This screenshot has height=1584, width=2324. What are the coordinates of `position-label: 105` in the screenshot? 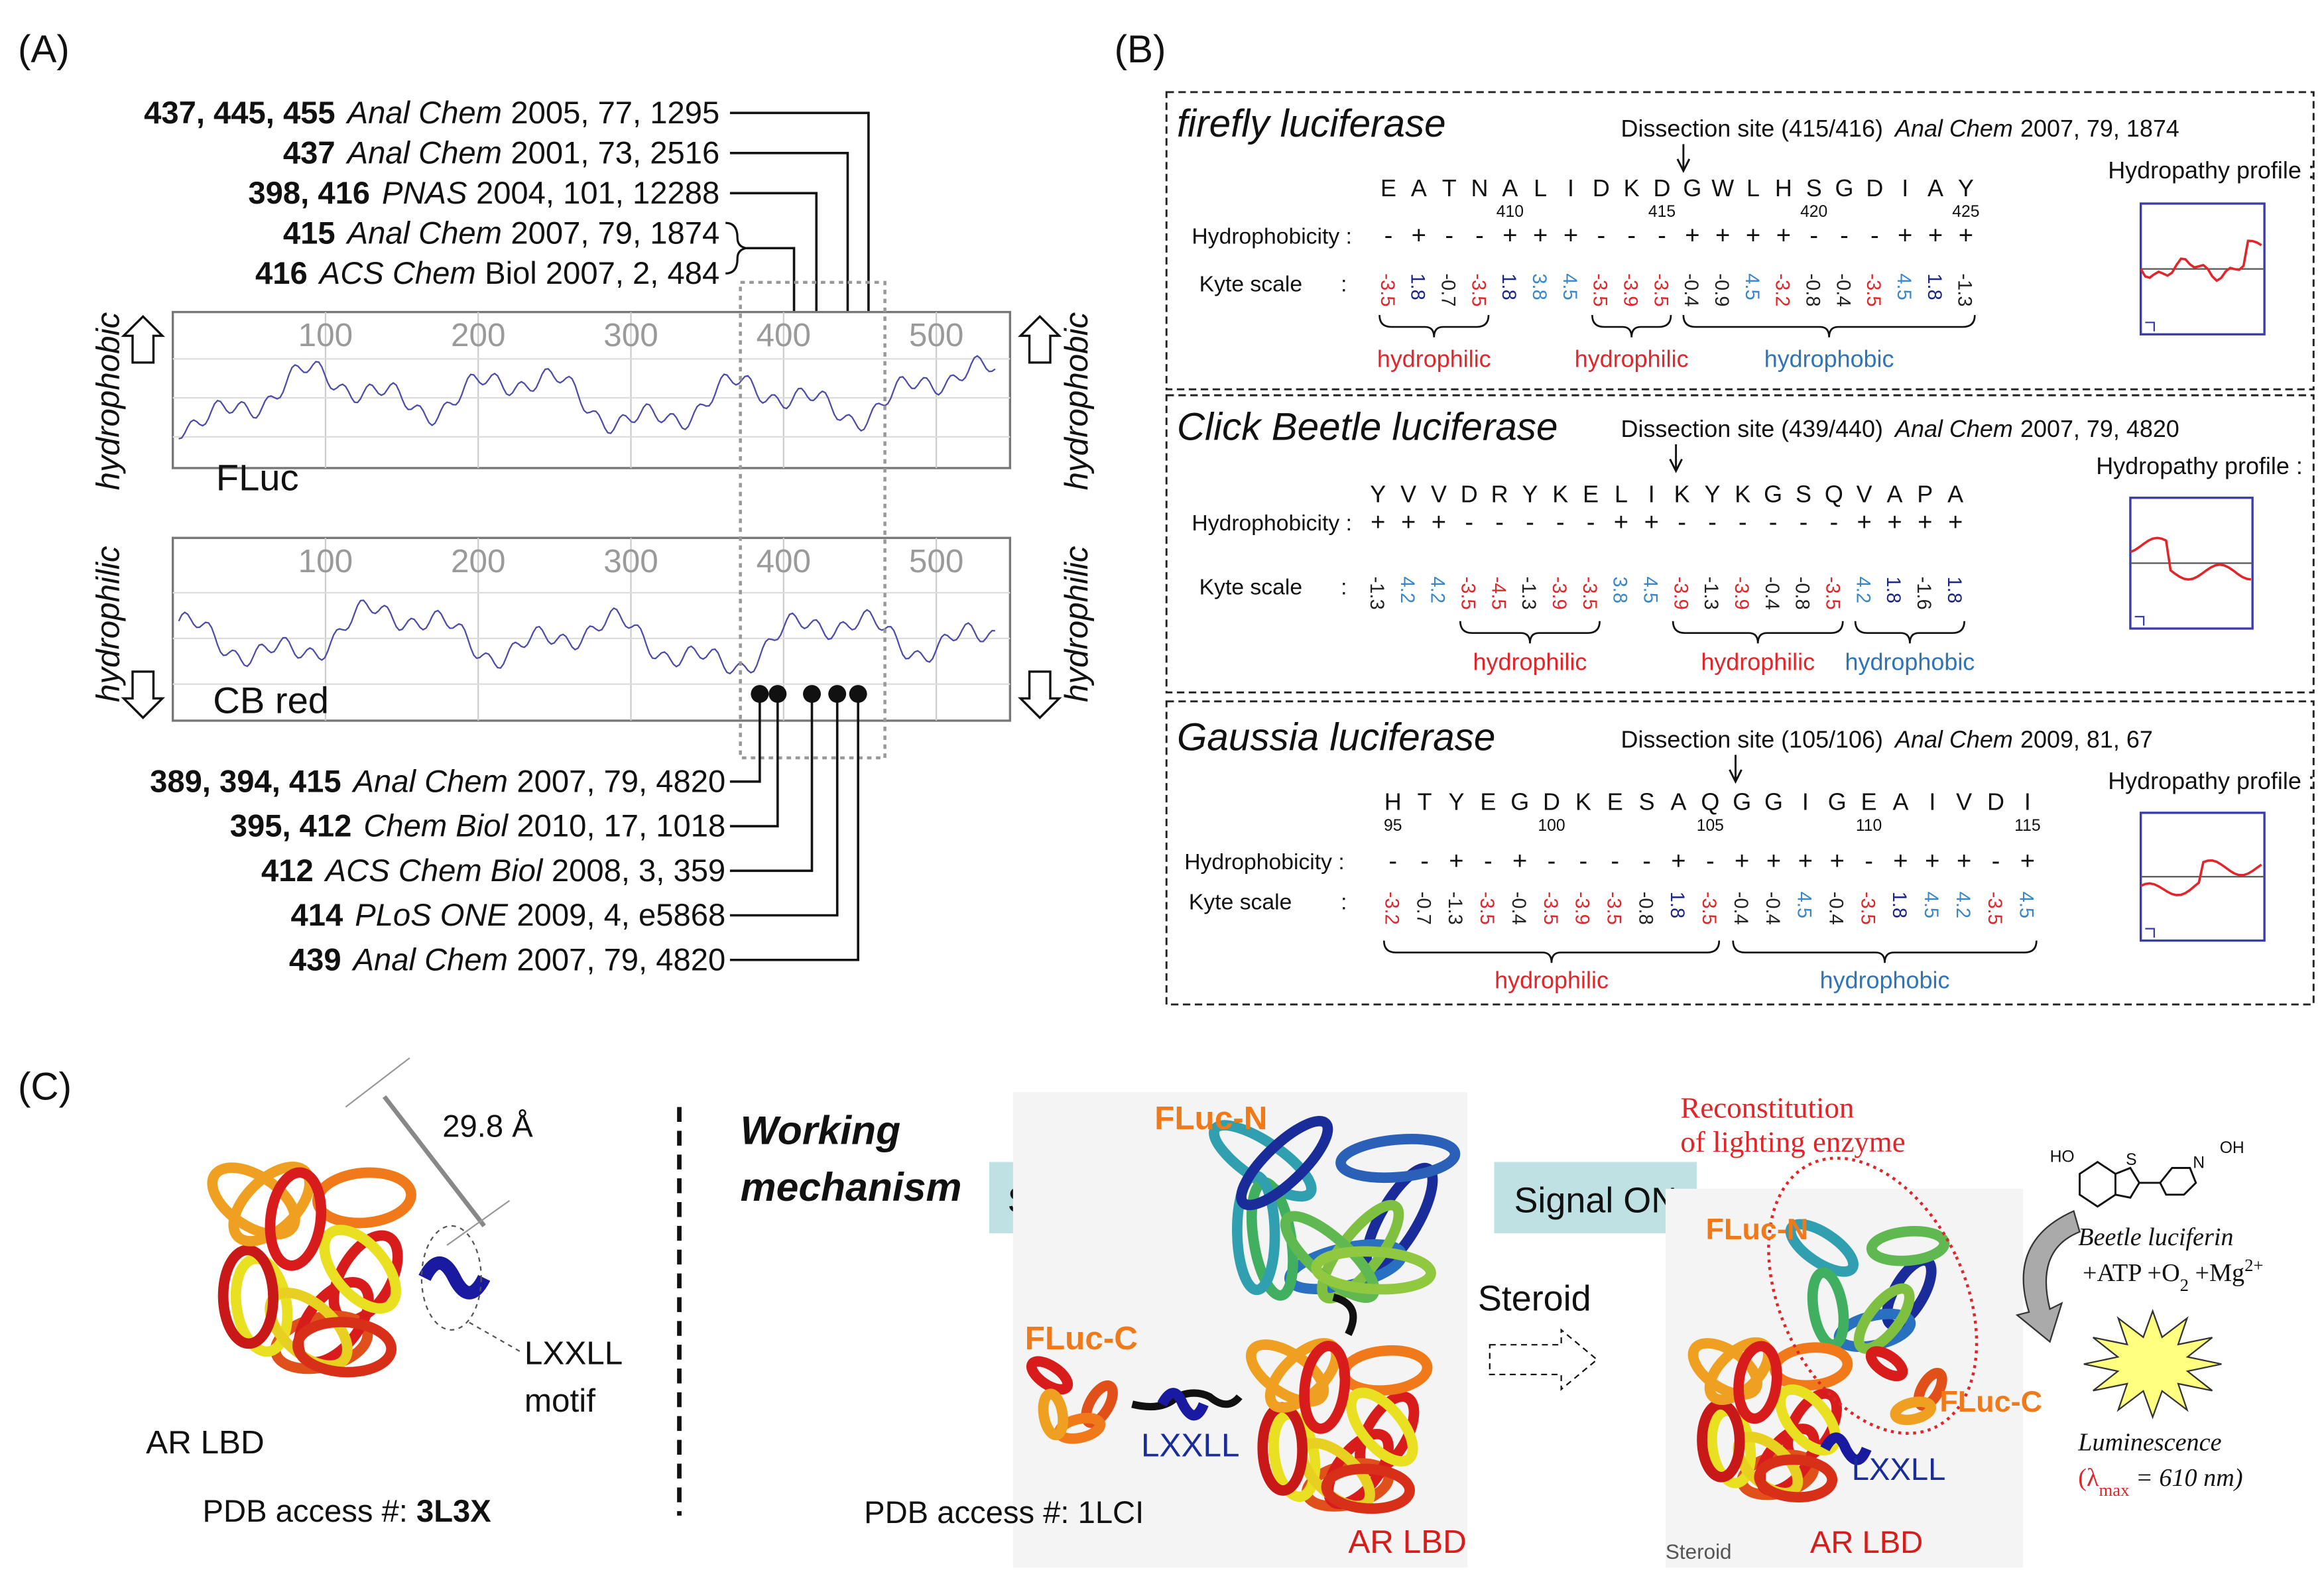 It's located at (1710, 826).